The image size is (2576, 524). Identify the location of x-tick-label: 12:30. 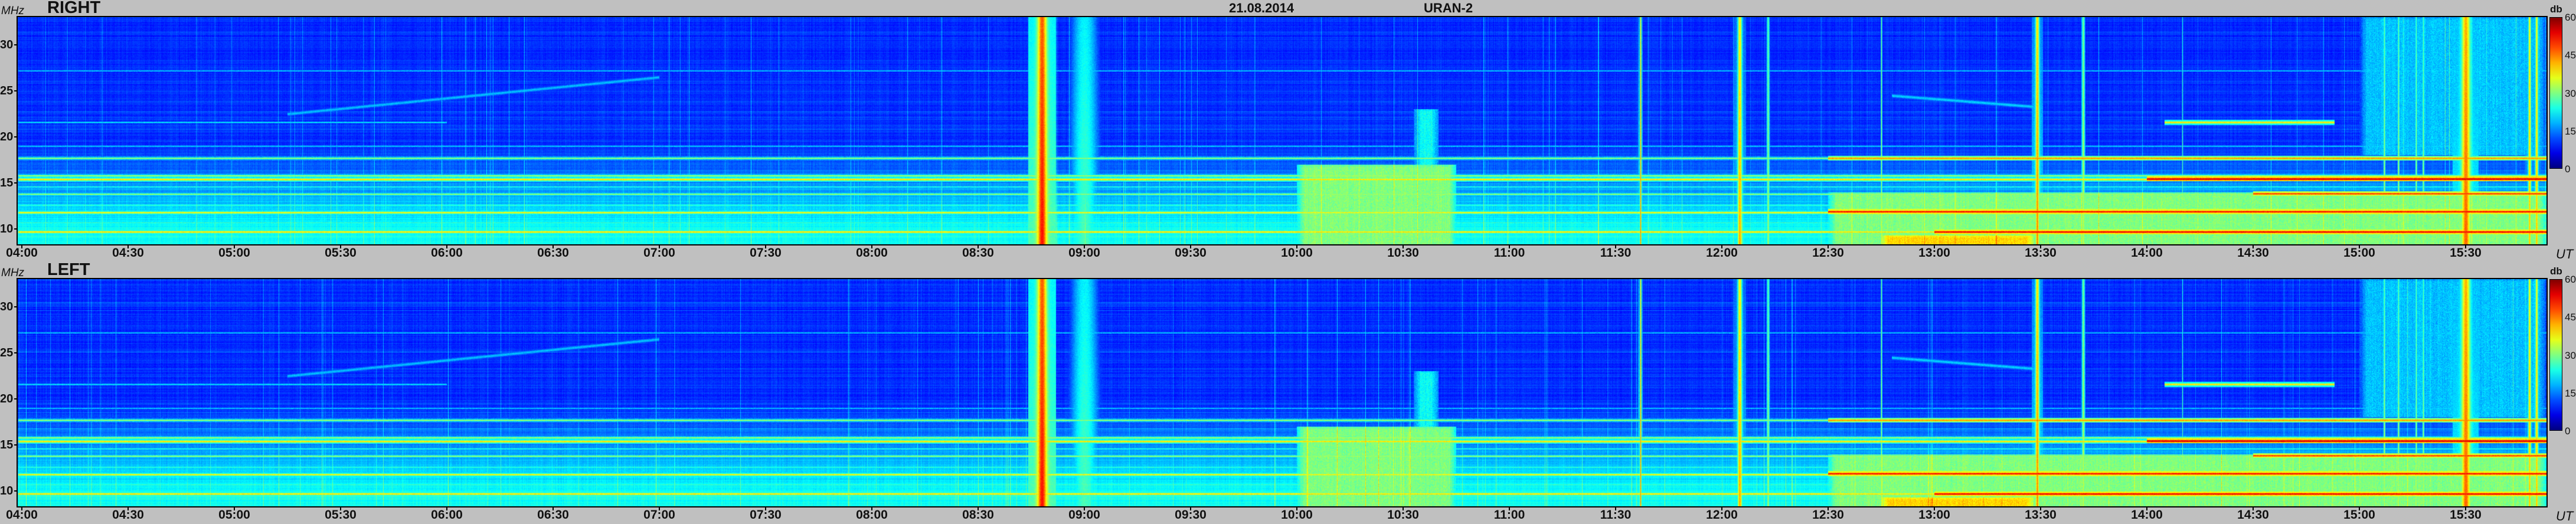
(1828, 253).